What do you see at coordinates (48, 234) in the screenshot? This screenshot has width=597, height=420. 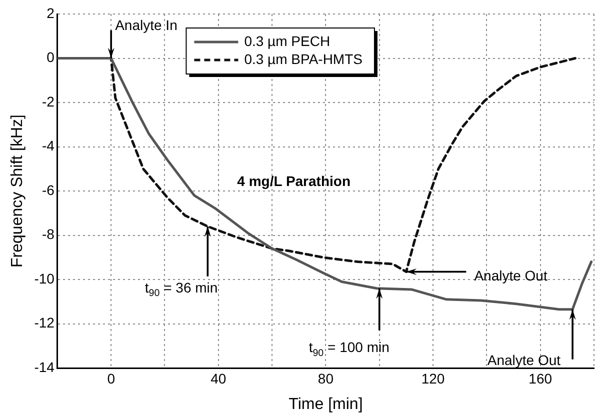 I see `y-tick-label: -8` at bounding box center [48, 234].